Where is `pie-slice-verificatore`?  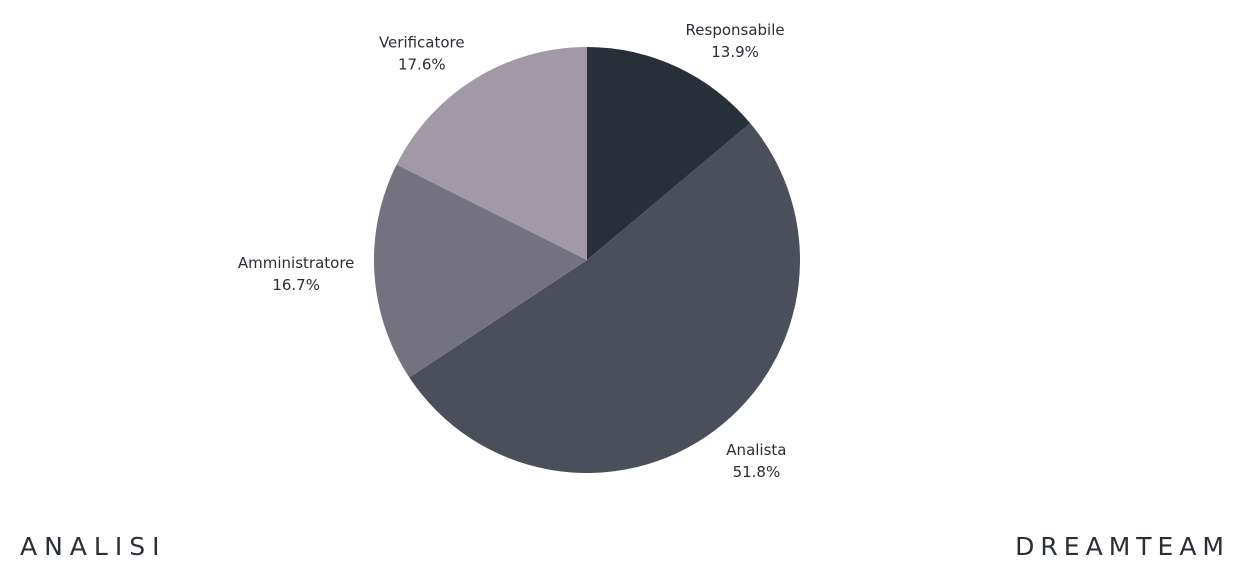
pie-slice-verificatore is located at coordinates (491, 153).